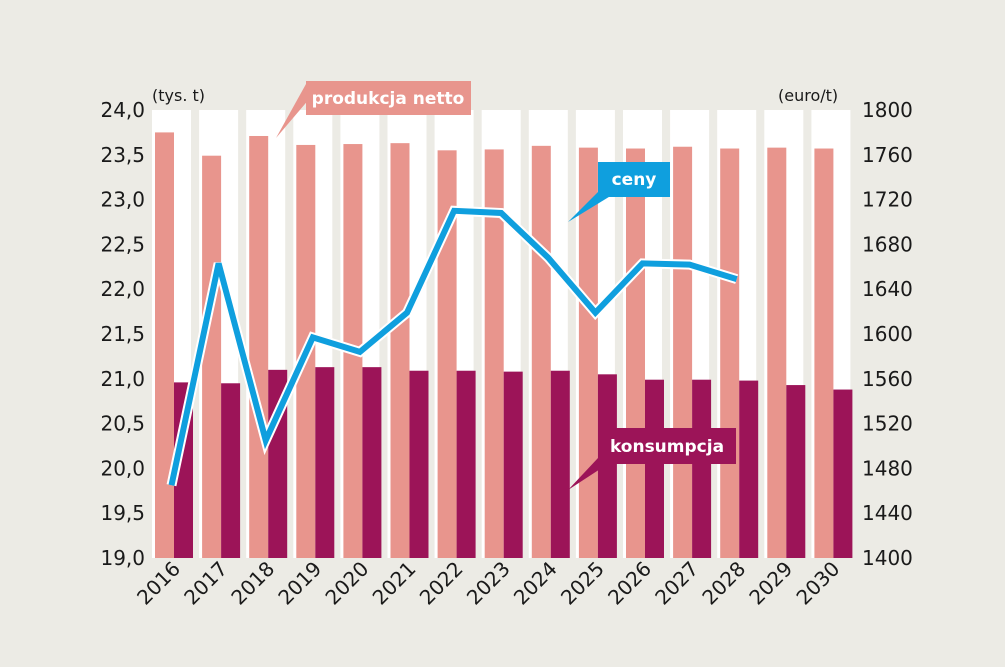  What do you see at coordinates (122, 289) in the screenshot?
I see `left-tick-label: 22,0` at bounding box center [122, 289].